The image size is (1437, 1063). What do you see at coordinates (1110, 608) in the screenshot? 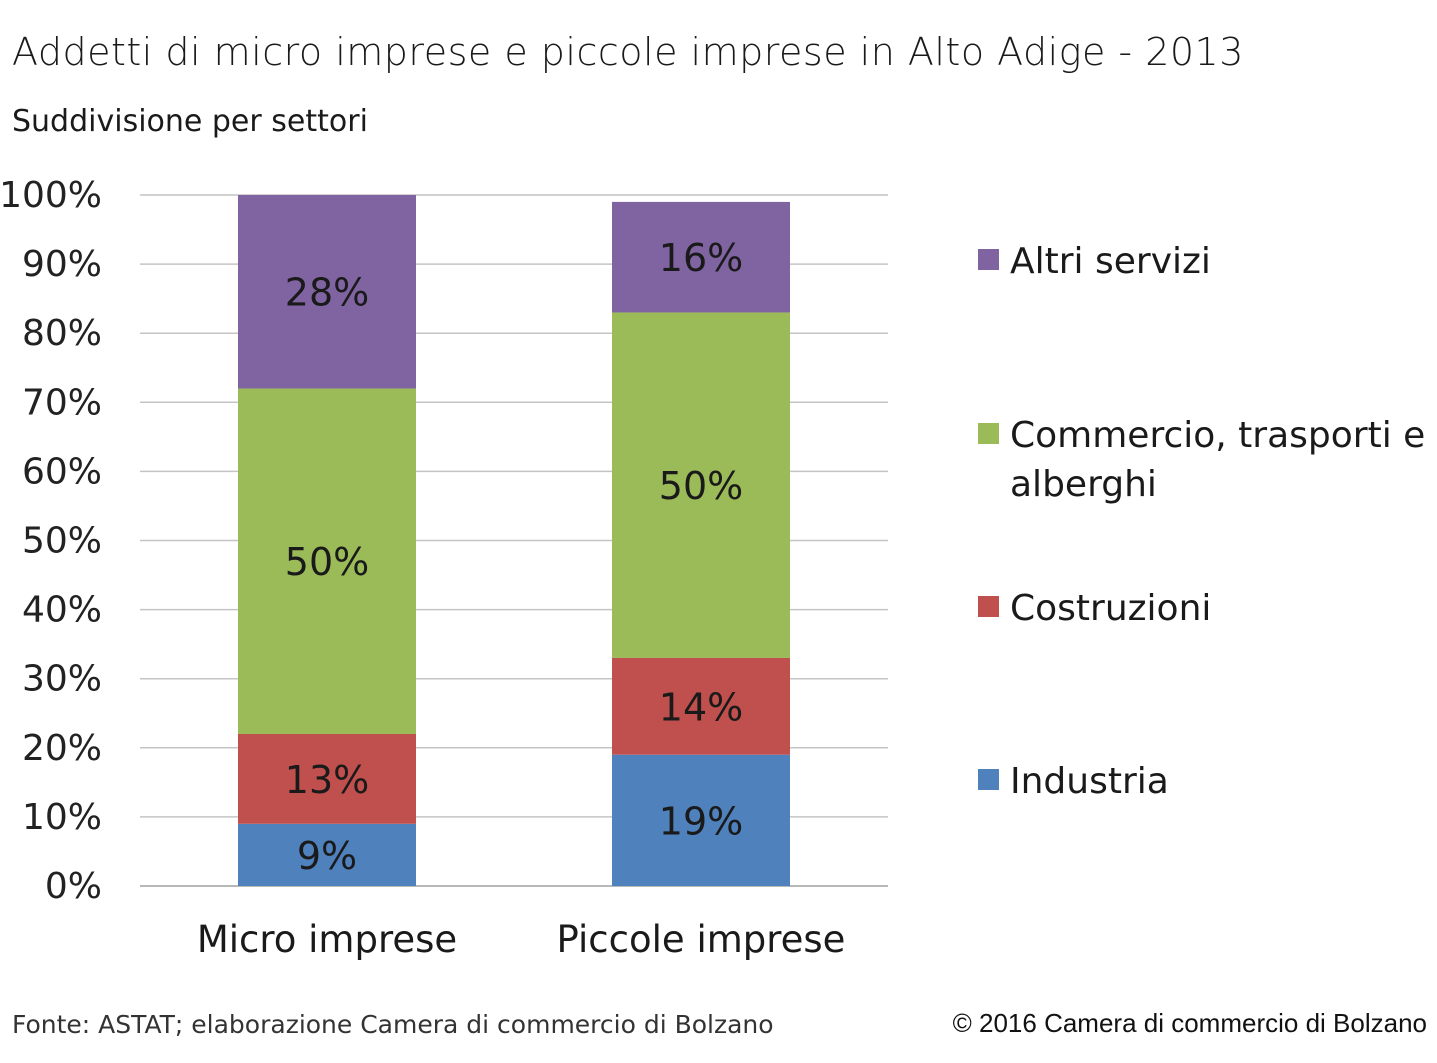
I see `legend-label: Costruzioni` at bounding box center [1110, 608].